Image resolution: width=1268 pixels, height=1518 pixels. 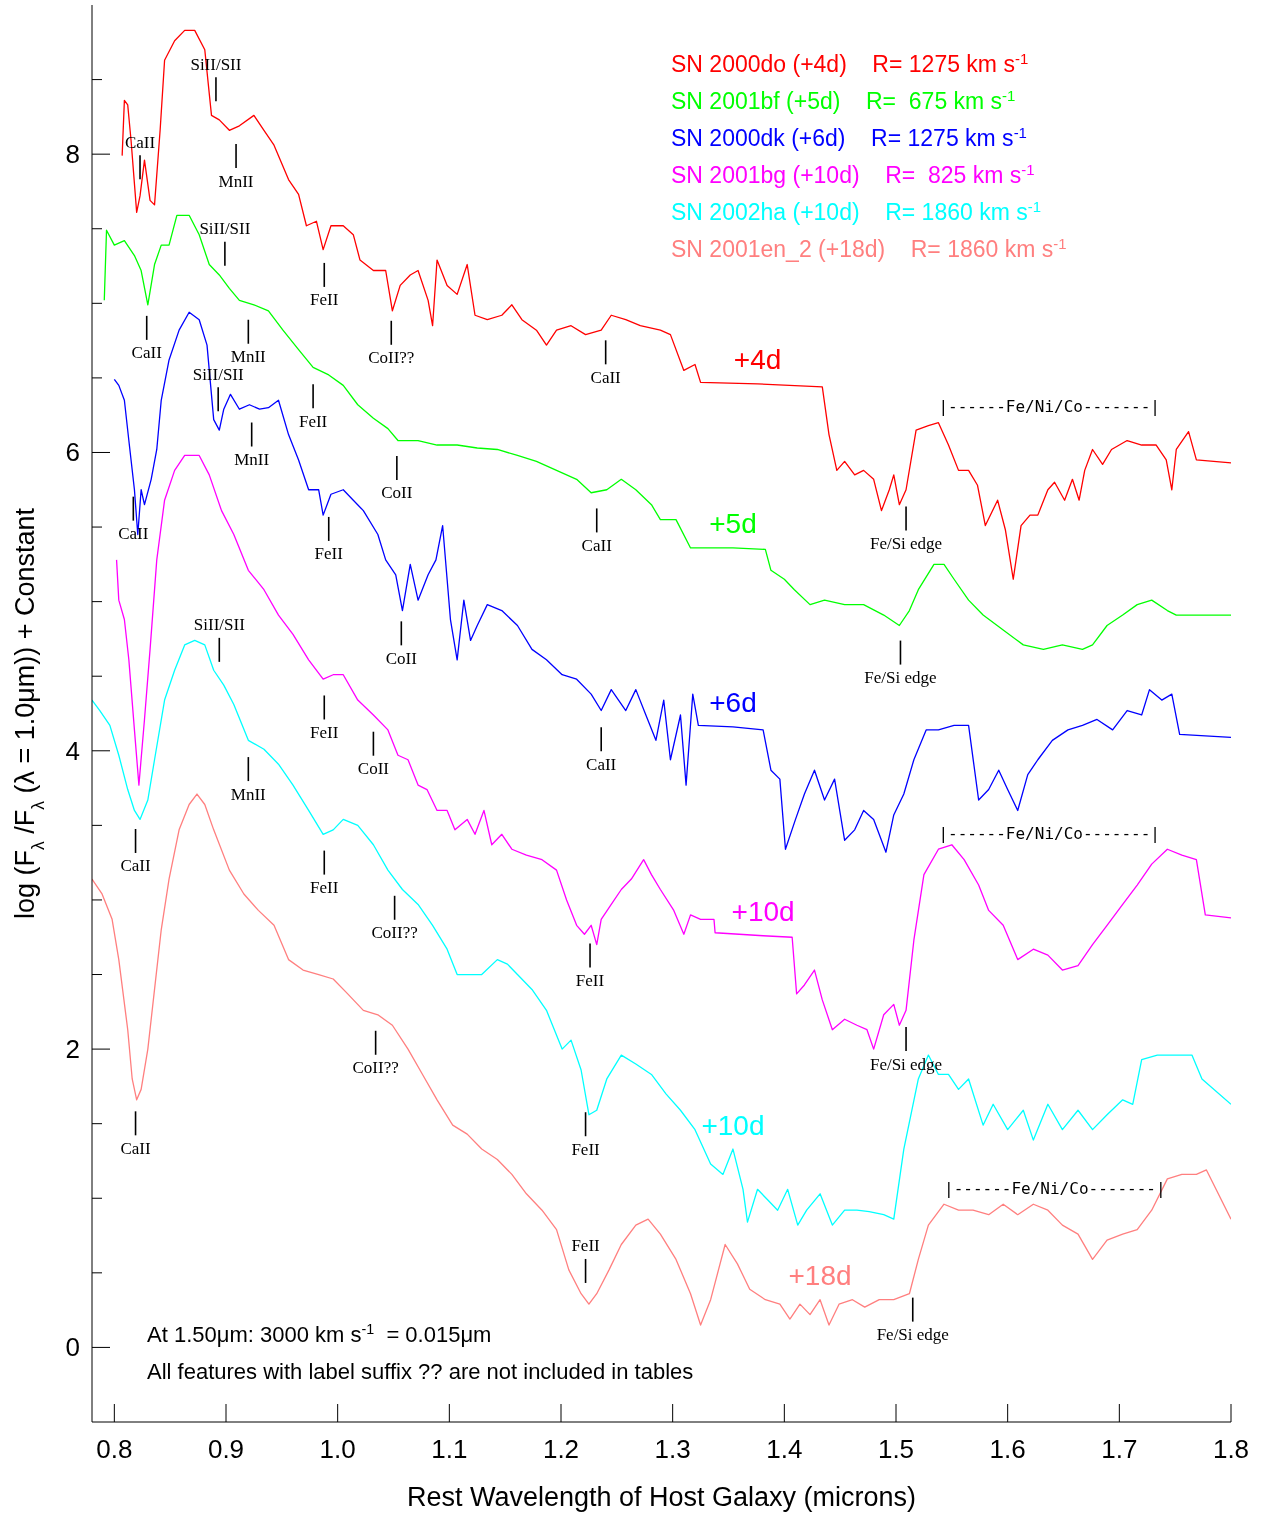 What do you see at coordinates (843, 100) in the screenshot?
I see `text: SN 2001bf (+5d) R= 675 km s$^{-1}$` at bounding box center [843, 100].